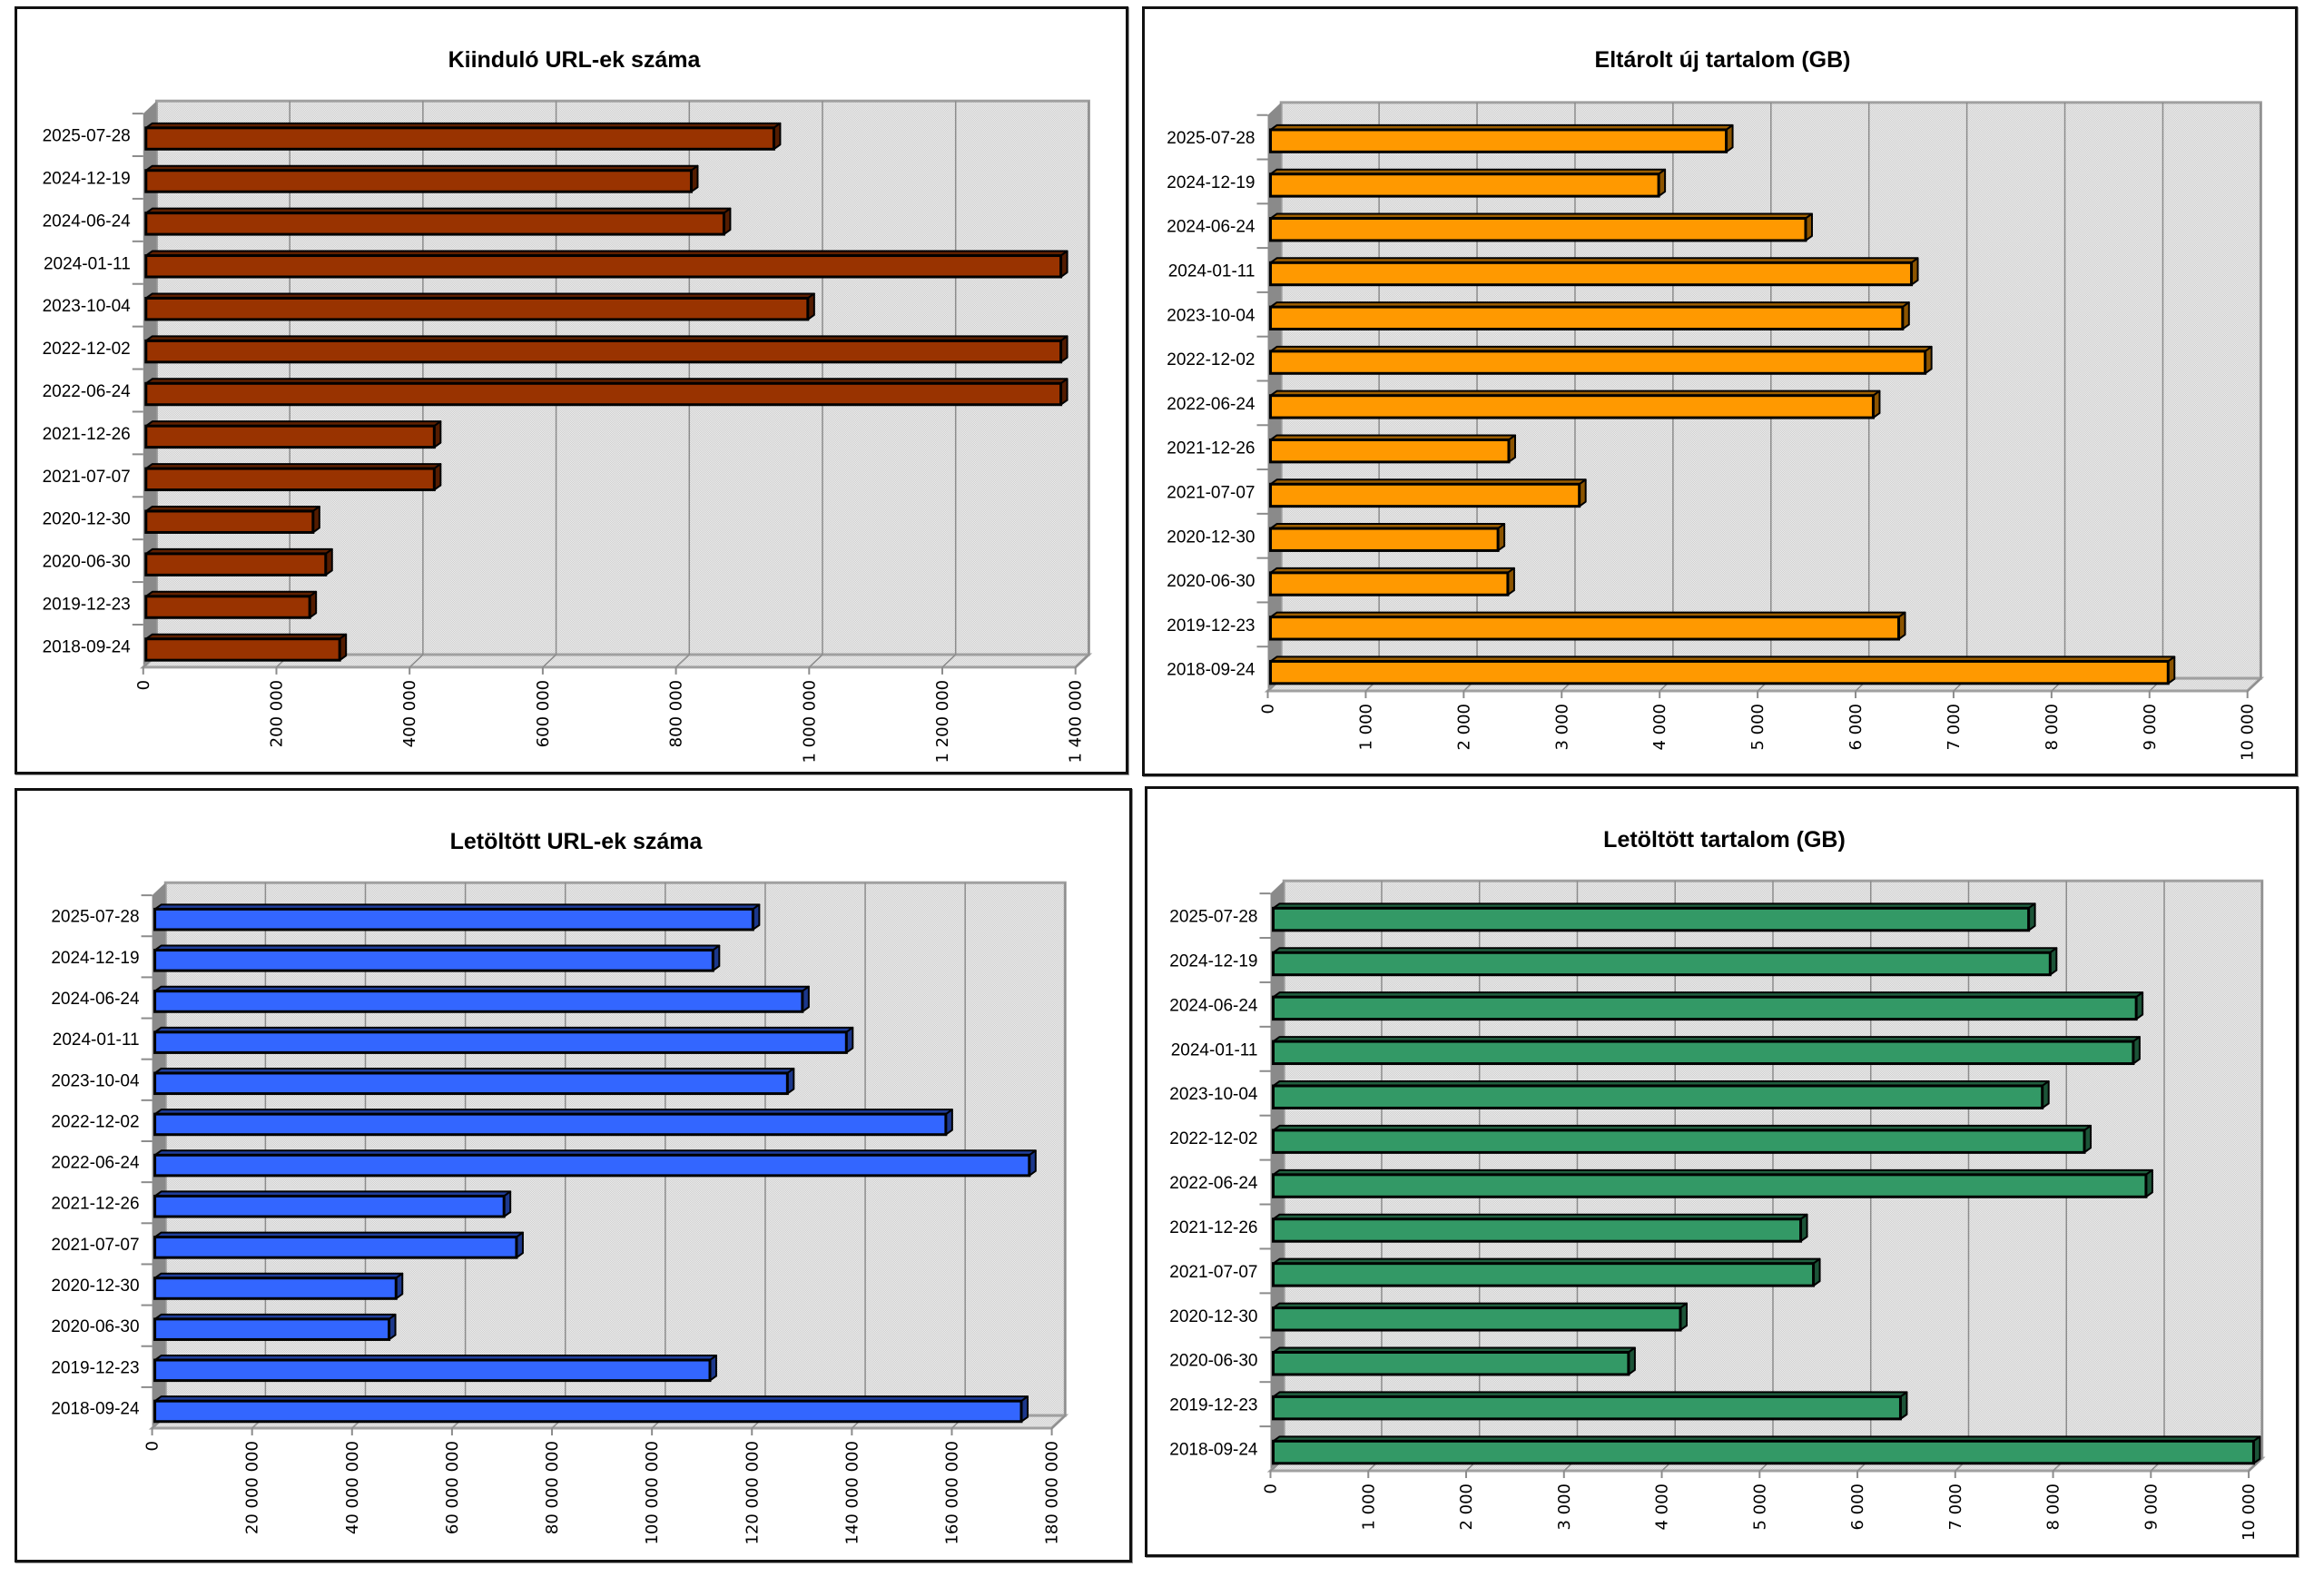  What do you see at coordinates (577, 841) in the screenshot?
I see `chart-title: Letöltött URL-ek száma` at bounding box center [577, 841].